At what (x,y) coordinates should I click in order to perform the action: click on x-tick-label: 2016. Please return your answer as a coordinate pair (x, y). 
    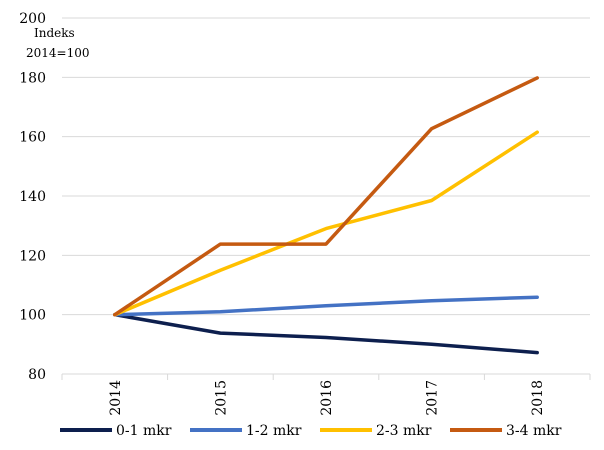
    Looking at the image, I should click on (327, 398).